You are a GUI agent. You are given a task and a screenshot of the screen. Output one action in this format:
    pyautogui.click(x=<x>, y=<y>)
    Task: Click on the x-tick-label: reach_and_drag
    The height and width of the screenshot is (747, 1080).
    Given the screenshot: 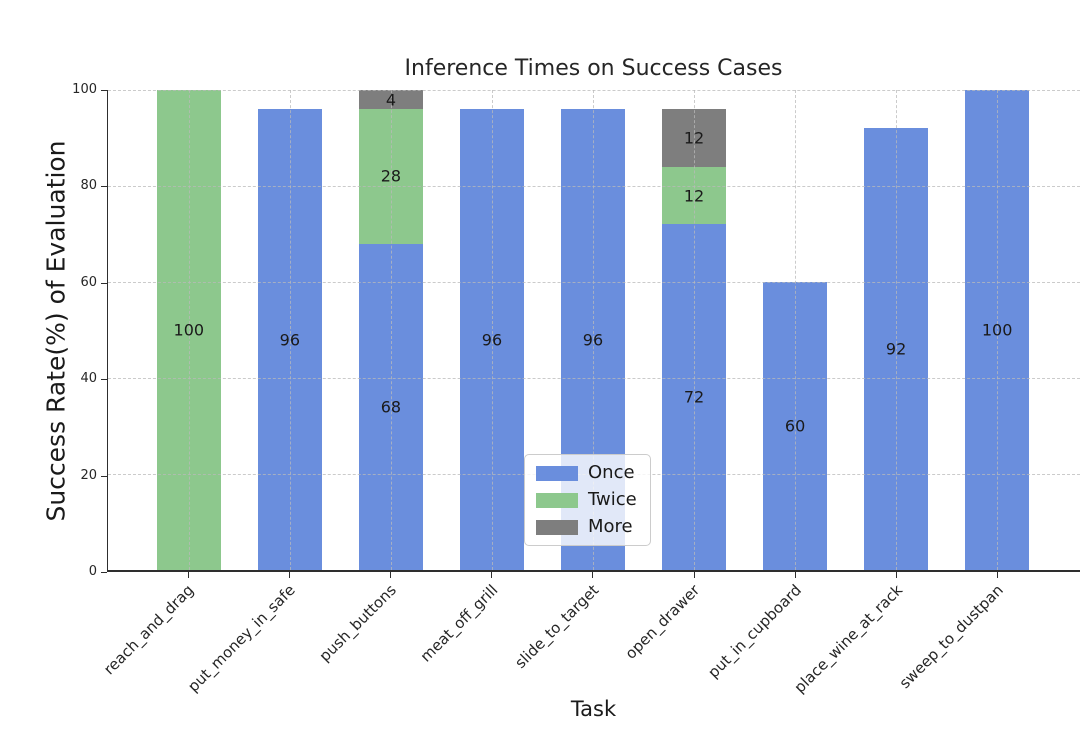 What is the action you would take?
    pyautogui.click(x=149, y=630)
    